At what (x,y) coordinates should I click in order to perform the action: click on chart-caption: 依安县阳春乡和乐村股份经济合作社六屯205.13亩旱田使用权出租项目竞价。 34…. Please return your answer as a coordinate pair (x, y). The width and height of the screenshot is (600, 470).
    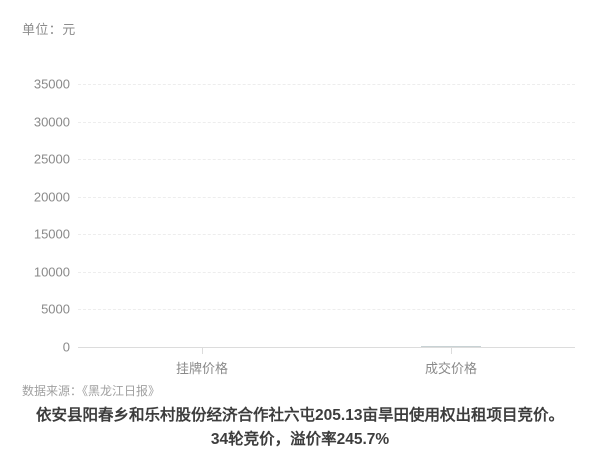
    Looking at the image, I should click on (300, 428).